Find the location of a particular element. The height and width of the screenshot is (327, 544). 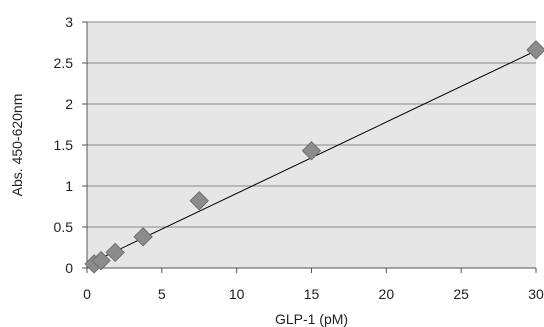

y-tick-label: 3 is located at coordinates (69, 22).